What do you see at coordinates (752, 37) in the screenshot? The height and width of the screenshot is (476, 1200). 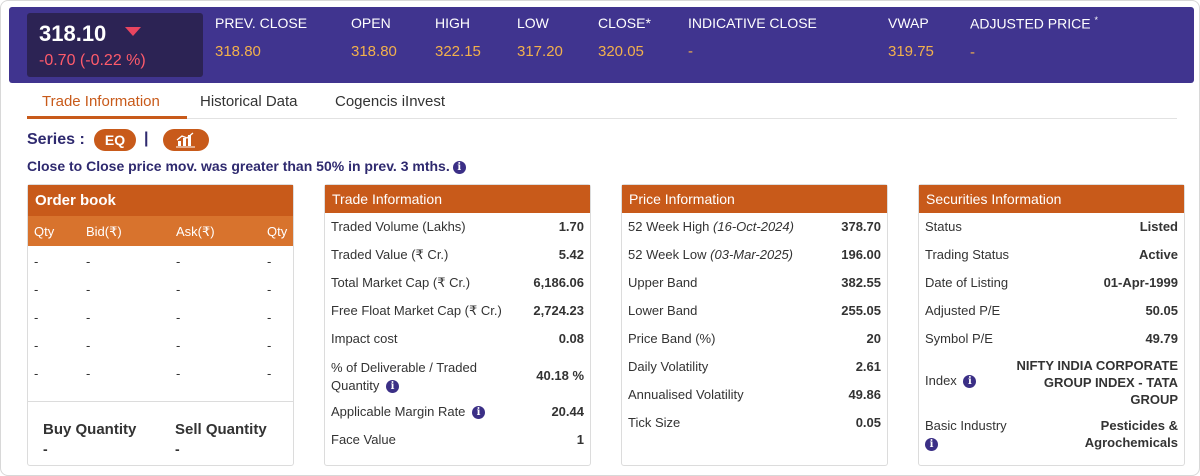 I see `quote-indicative-close: INDICATIVE CLOSE -` at bounding box center [752, 37].